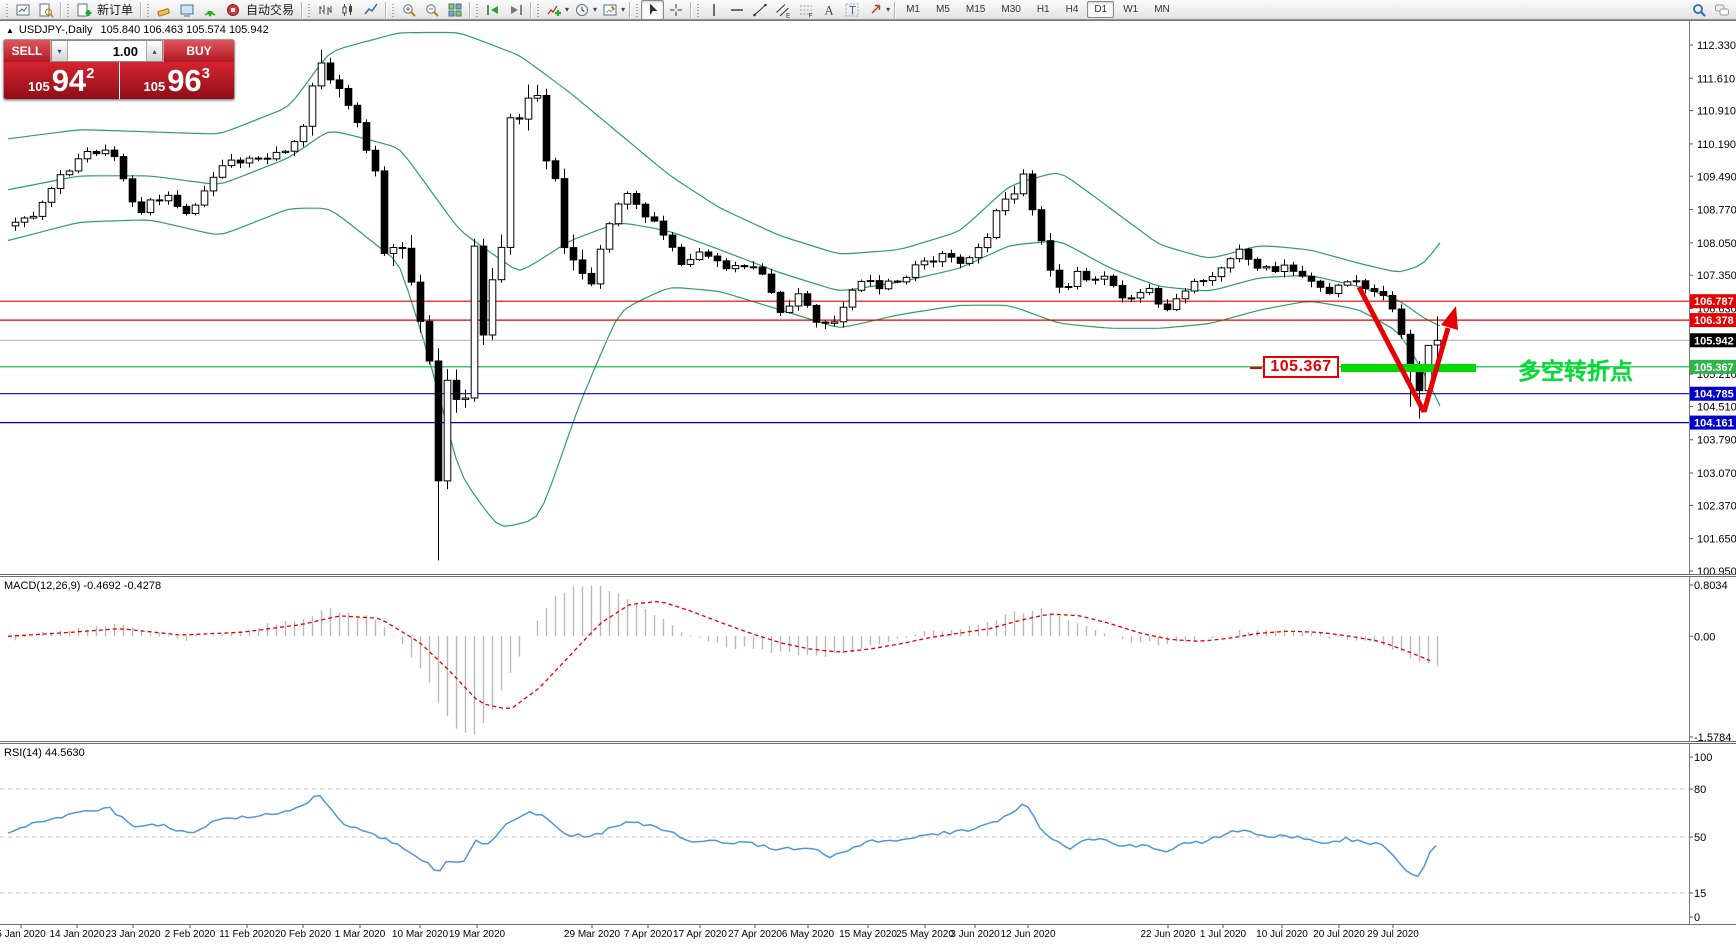 The image size is (1736, 944). Describe the element at coordinates (454, 10) in the screenshot. I see `tile-windows-icon` at that location.